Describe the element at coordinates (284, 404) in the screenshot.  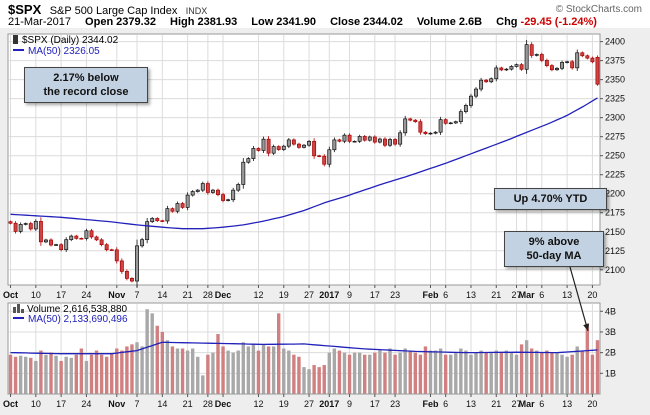
I see `date-axis-label: 19` at that location.